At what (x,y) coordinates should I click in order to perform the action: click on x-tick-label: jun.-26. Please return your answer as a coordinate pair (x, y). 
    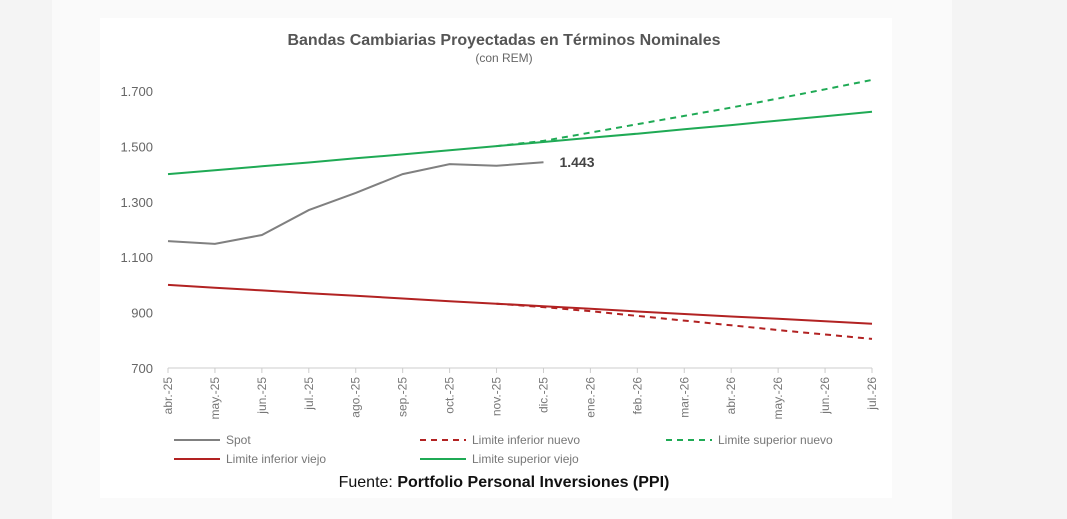
    Looking at the image, I should click on (825, 396).